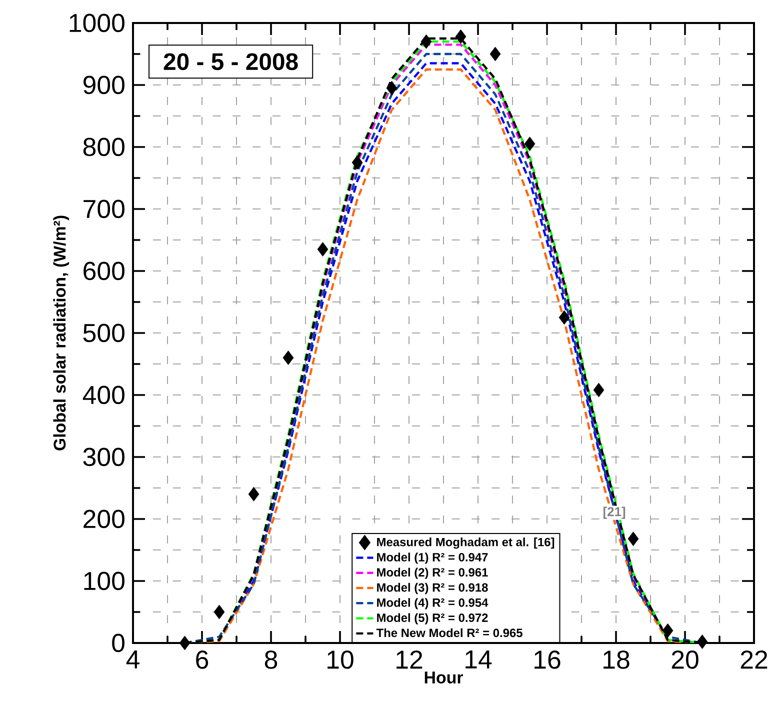  Describe the element at coordinates (61, 333) in the screenshot. I see `y-axis-title: Global solar radiation, (W/m²)` at that location.